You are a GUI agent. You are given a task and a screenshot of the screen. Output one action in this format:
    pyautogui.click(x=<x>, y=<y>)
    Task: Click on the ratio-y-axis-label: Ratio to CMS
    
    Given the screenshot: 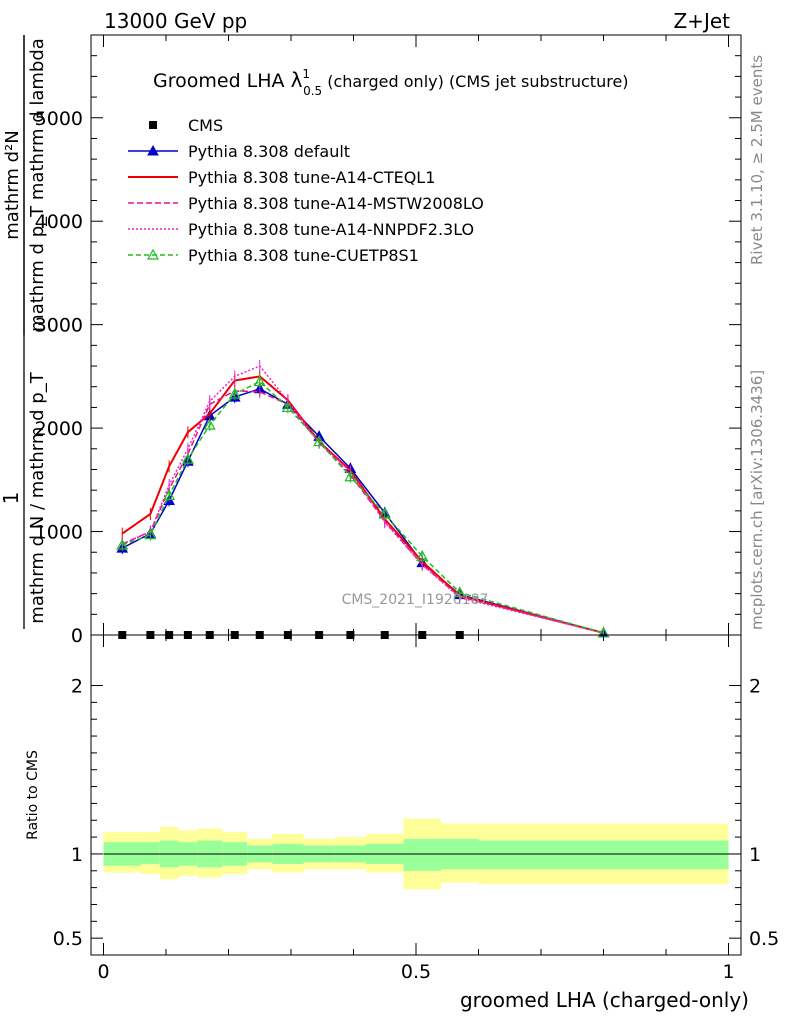 What is the action you would take?
    pyautogui.click(x=33, y=795)
    